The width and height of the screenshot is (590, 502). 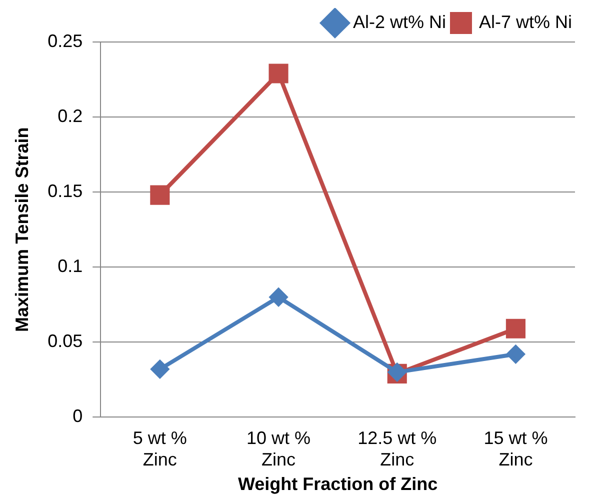 What do you see at coordinates (70, 266) in the screenshot?
I see `y-tick-label: 0.1` at bounding box center [70, 266].